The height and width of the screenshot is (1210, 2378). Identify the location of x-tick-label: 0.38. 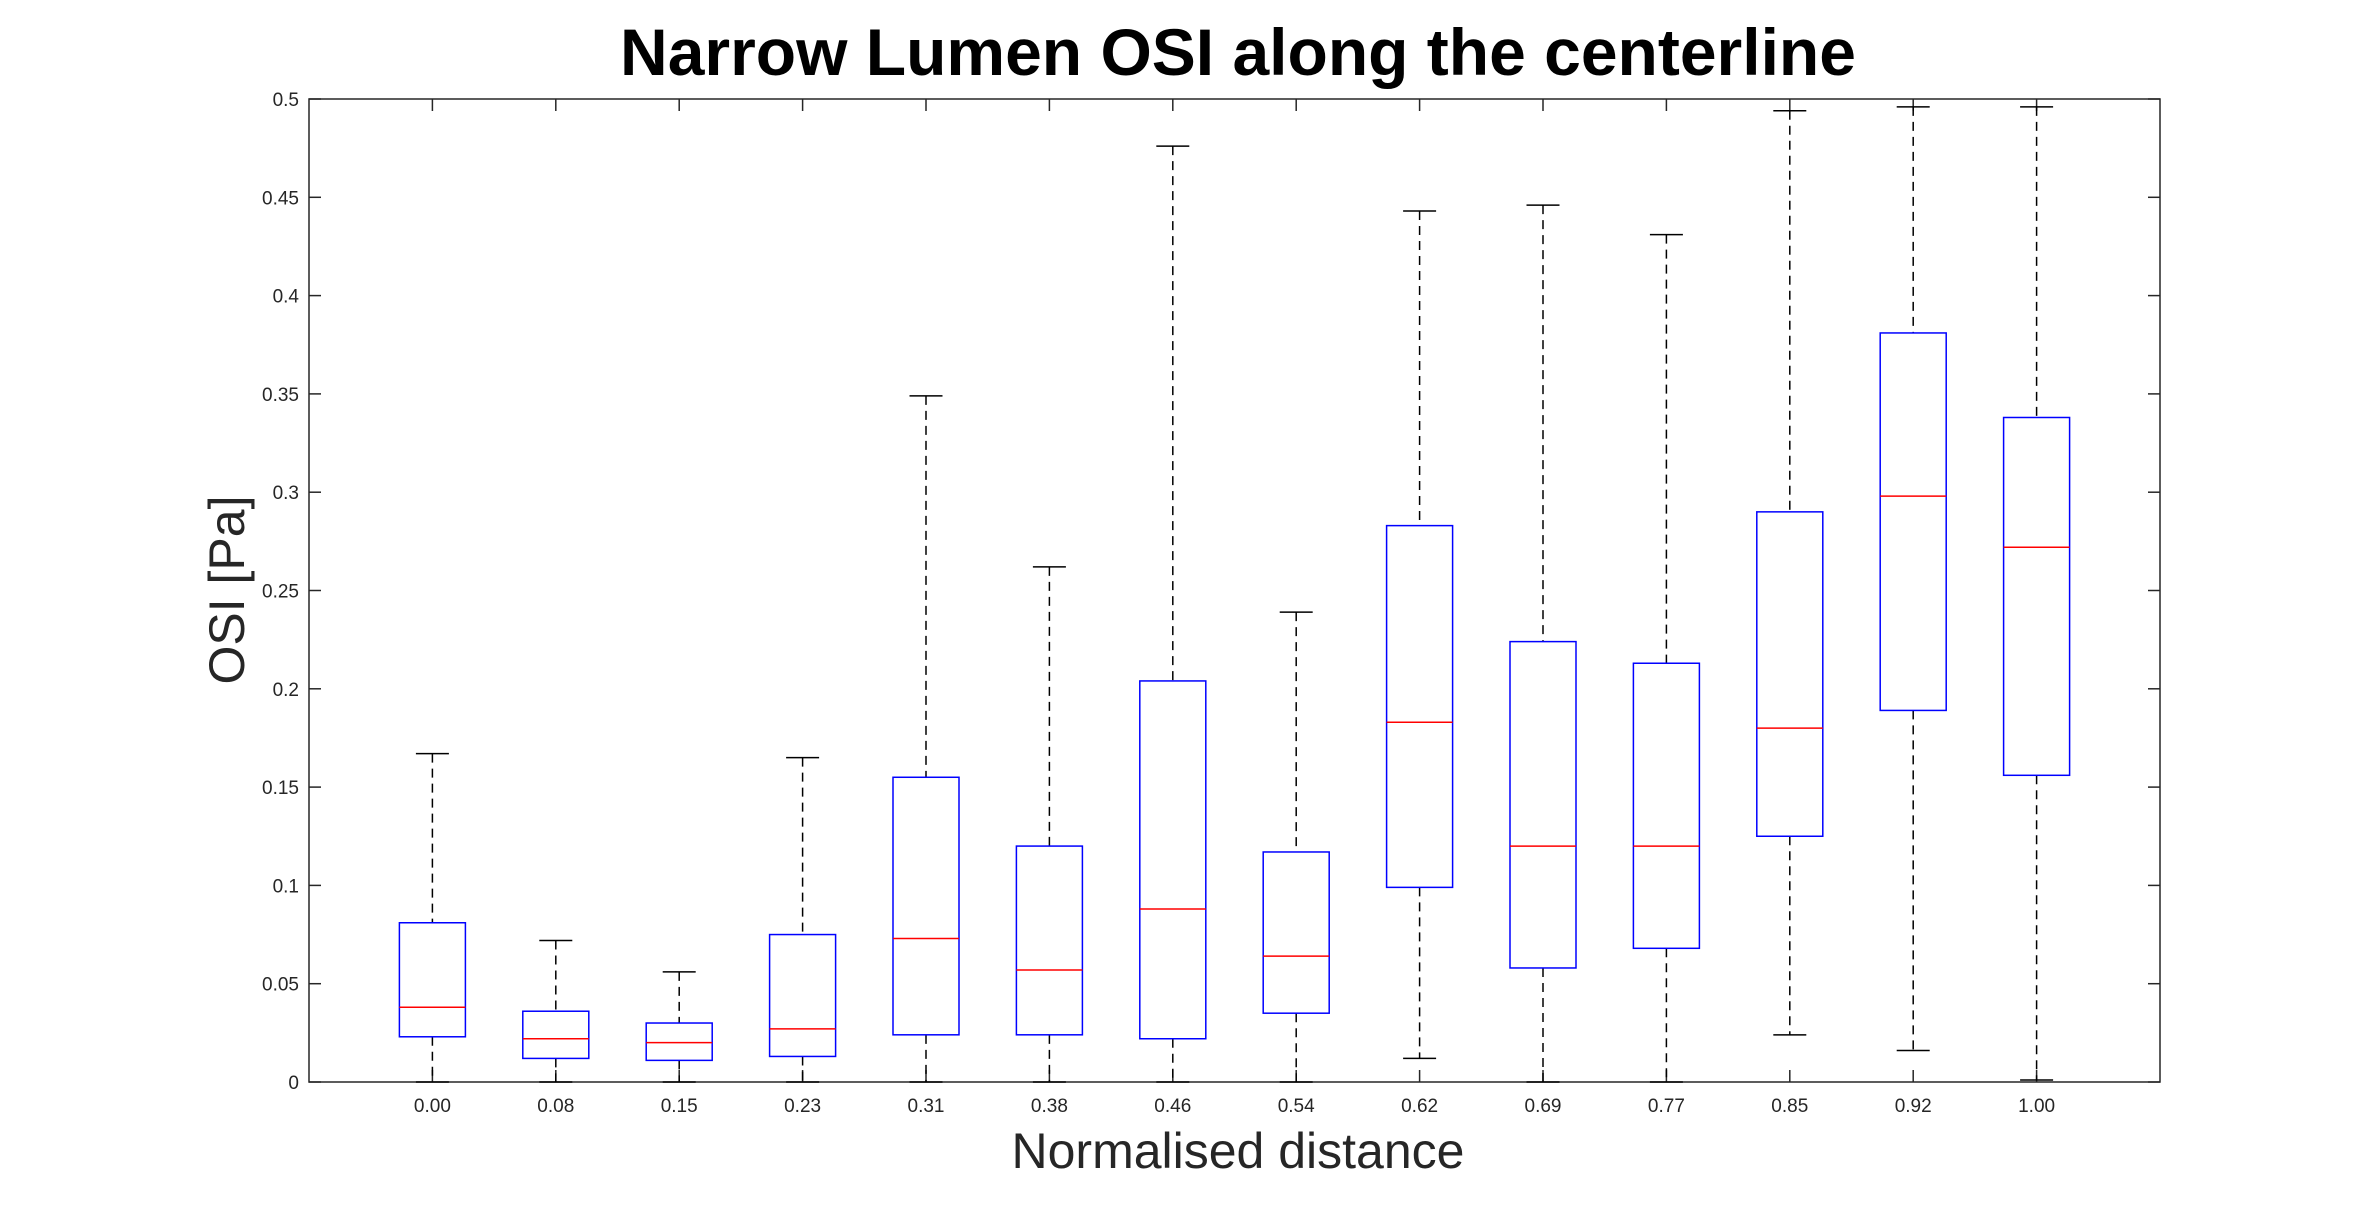
(1049, 1106).